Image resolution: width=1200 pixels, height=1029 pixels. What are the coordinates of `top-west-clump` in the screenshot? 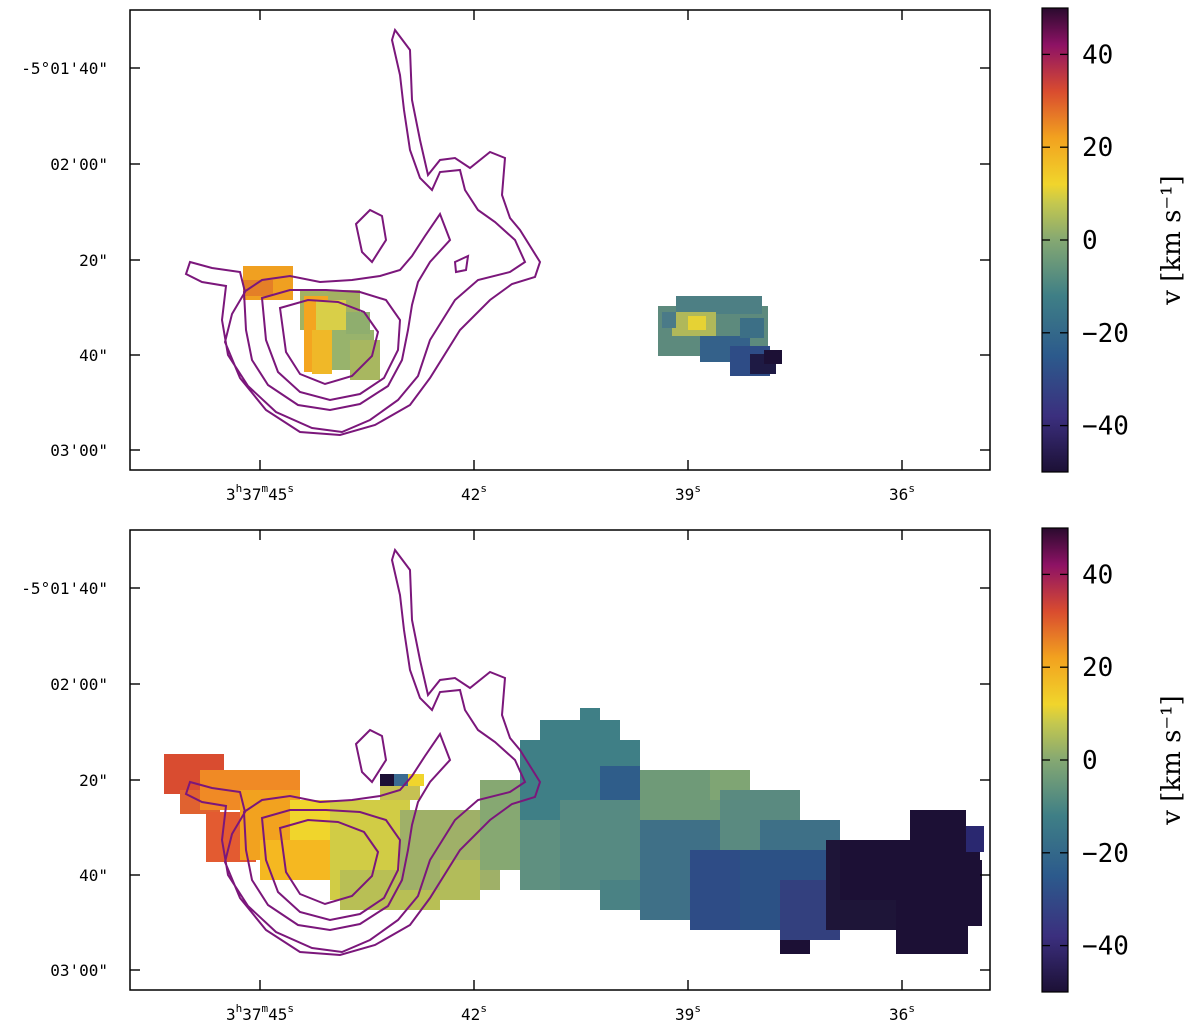 It's located at (720, 336).